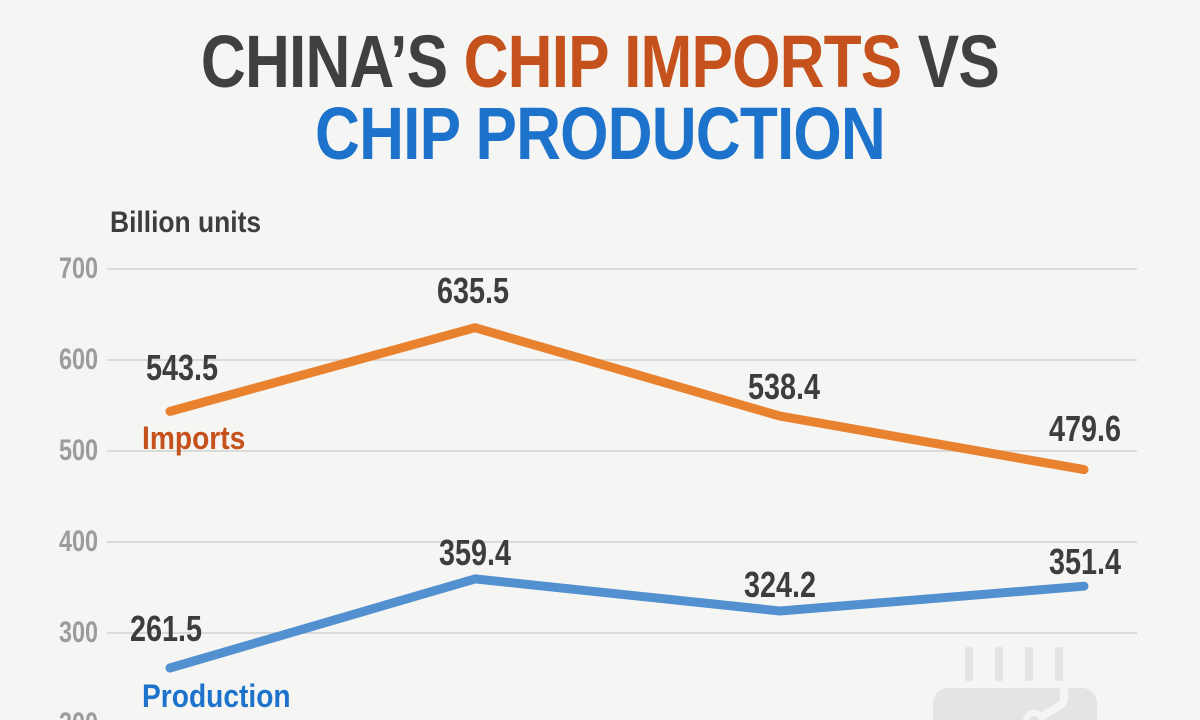 The image size is (1200, 720). What do you see at coordinates (627, 623) in the screenshot?
I see `production-line` at bounding box center [627, 623].